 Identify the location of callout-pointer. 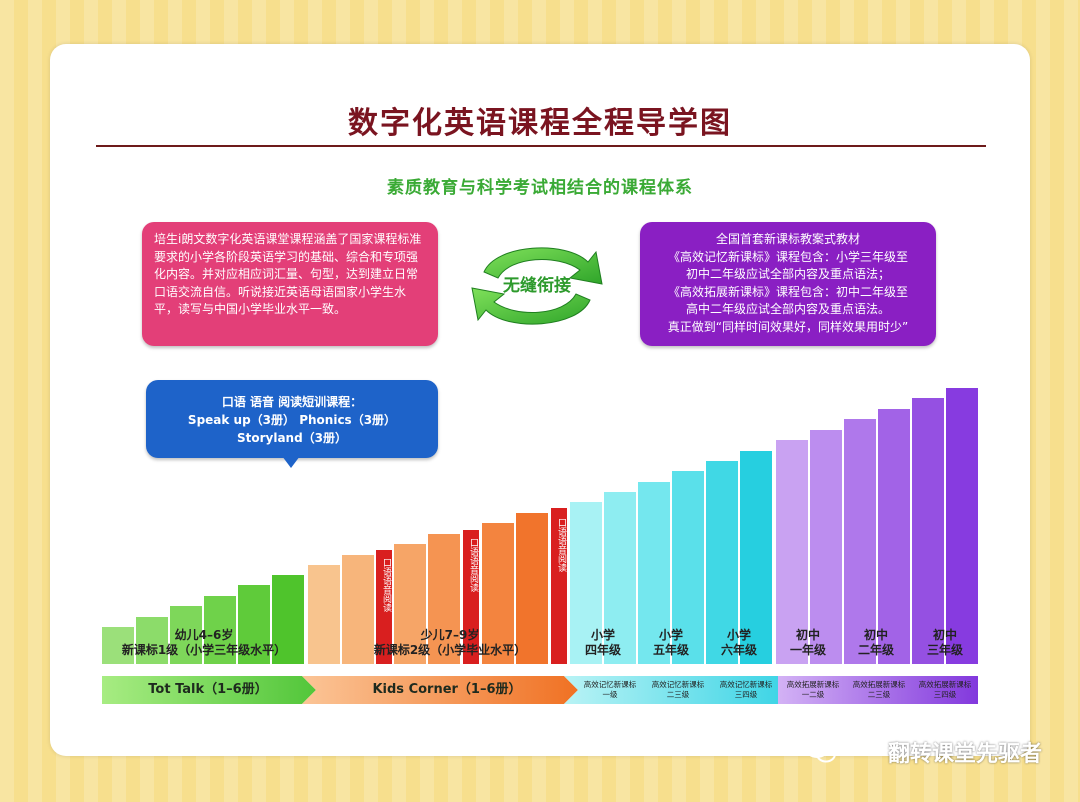
(291, 462).